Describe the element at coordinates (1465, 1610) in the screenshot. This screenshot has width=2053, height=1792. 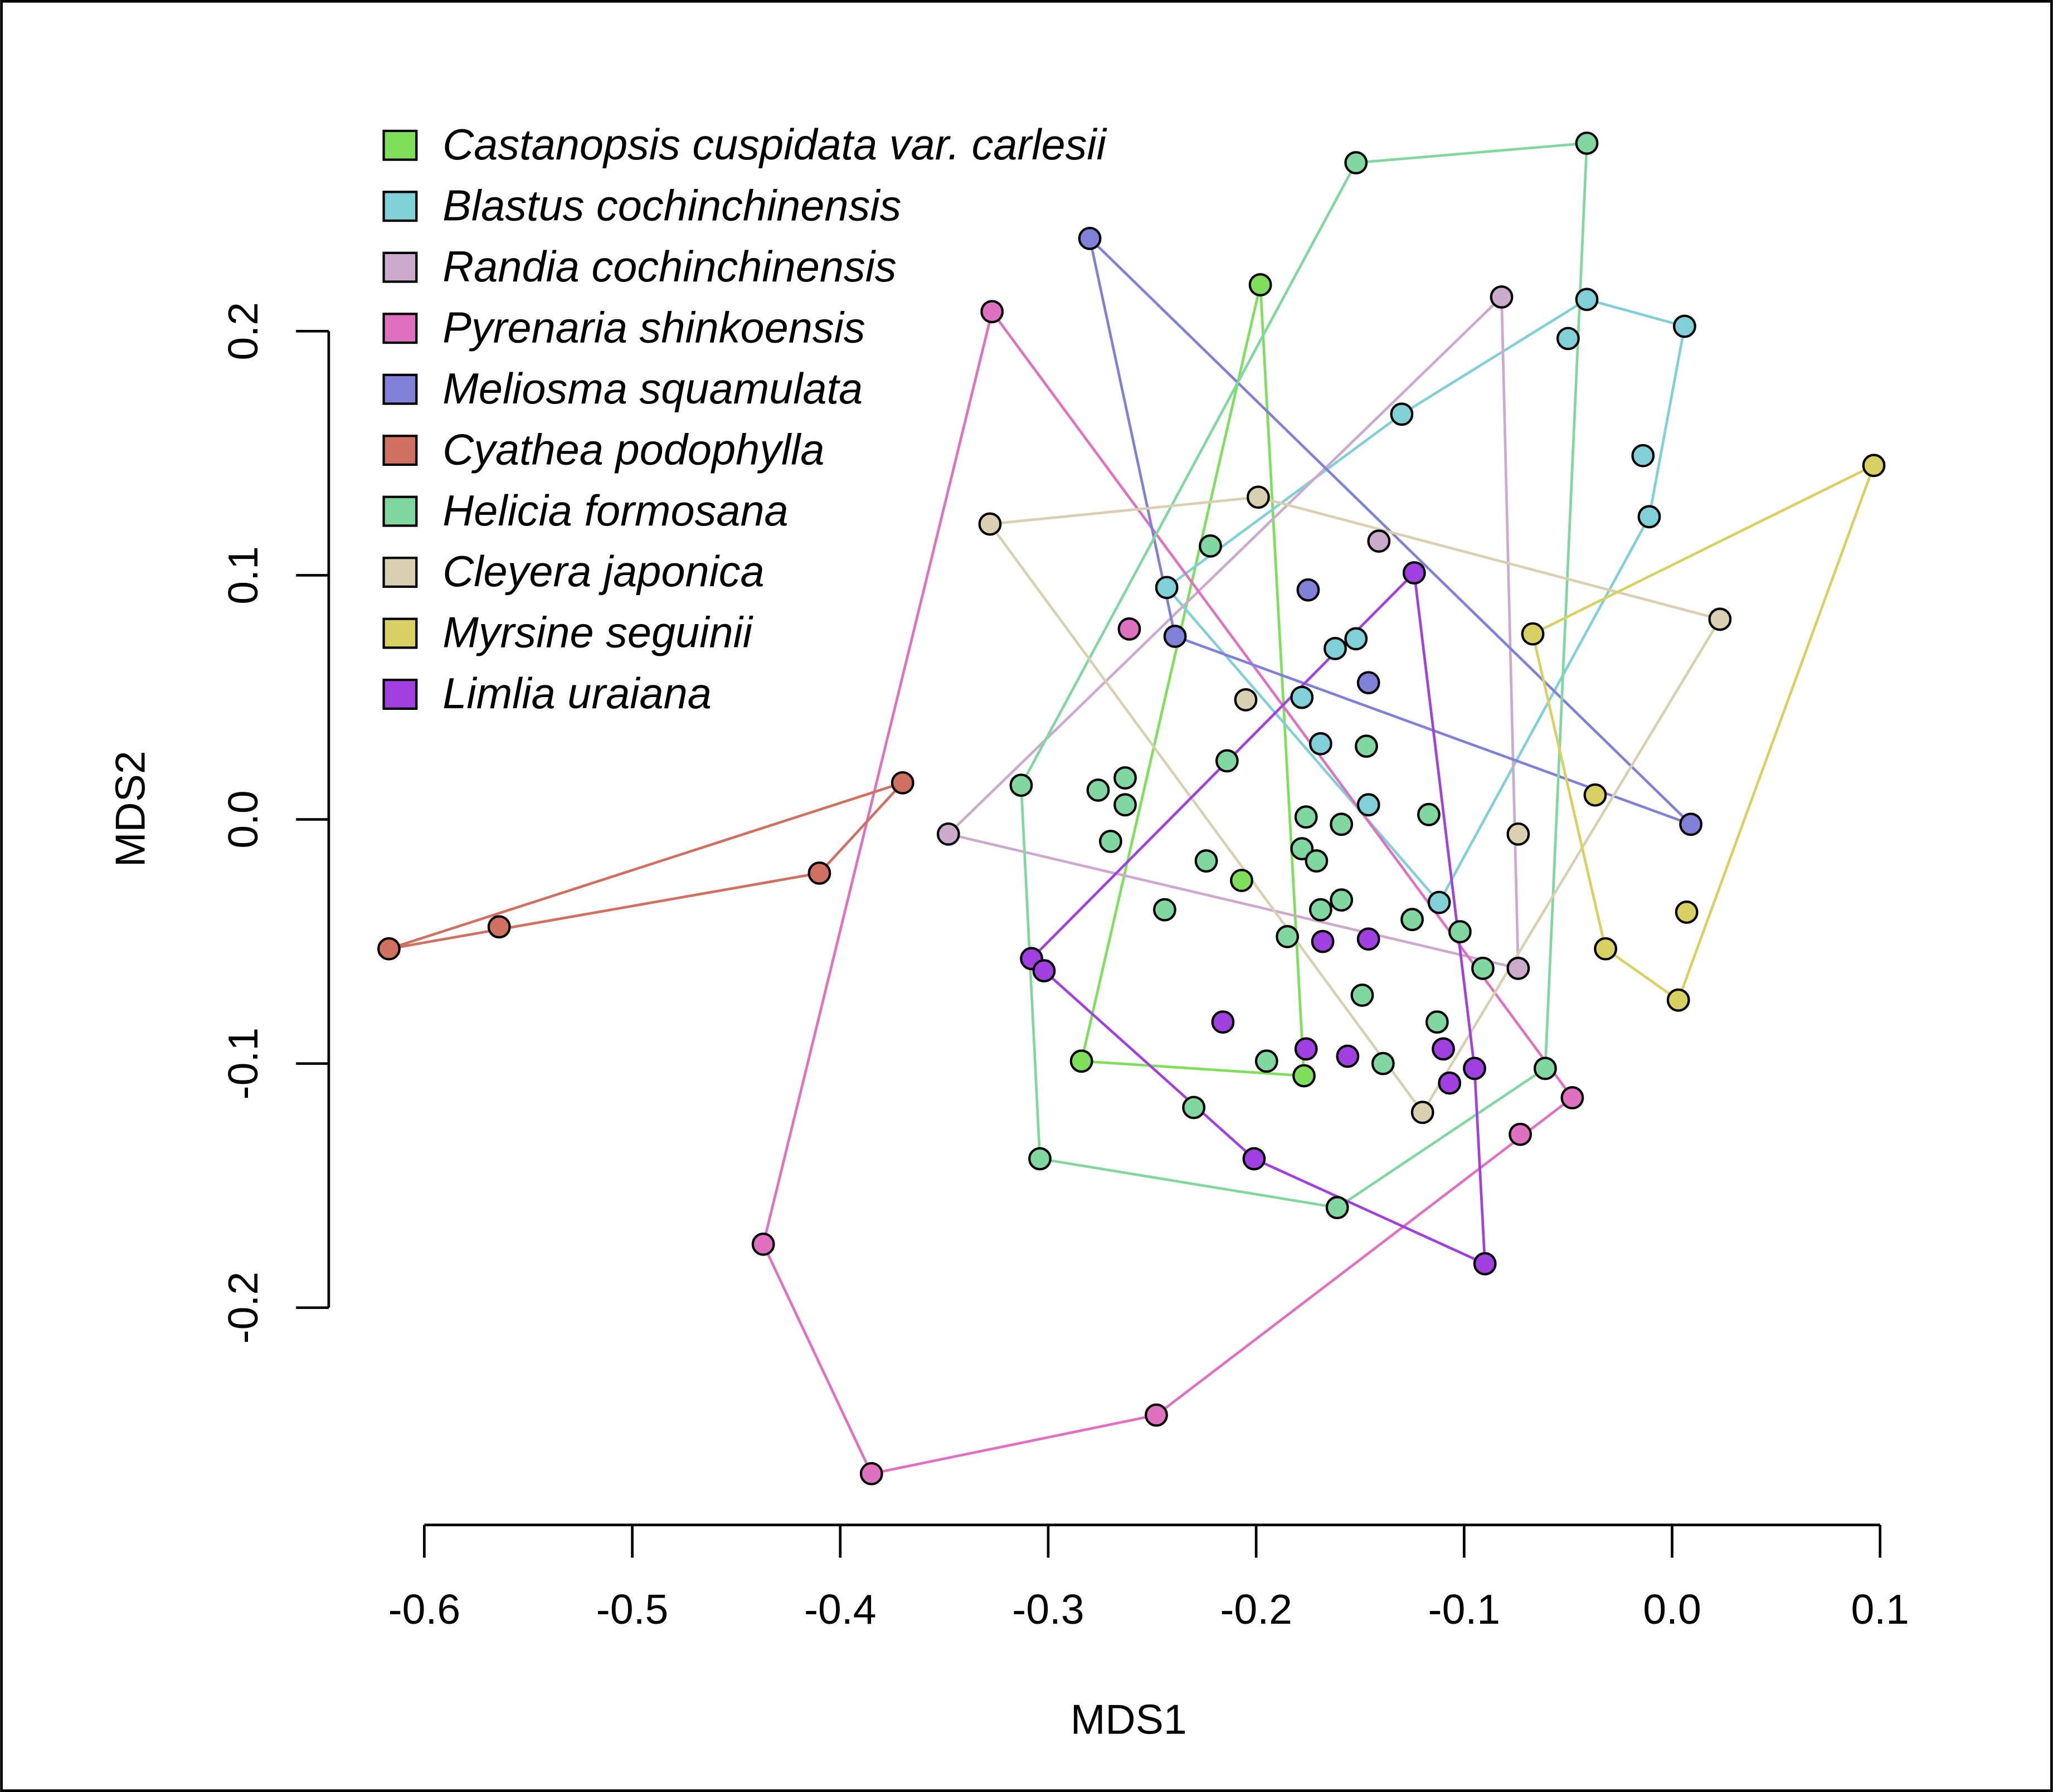
I see `x-tick-label: -0.1` at that location.